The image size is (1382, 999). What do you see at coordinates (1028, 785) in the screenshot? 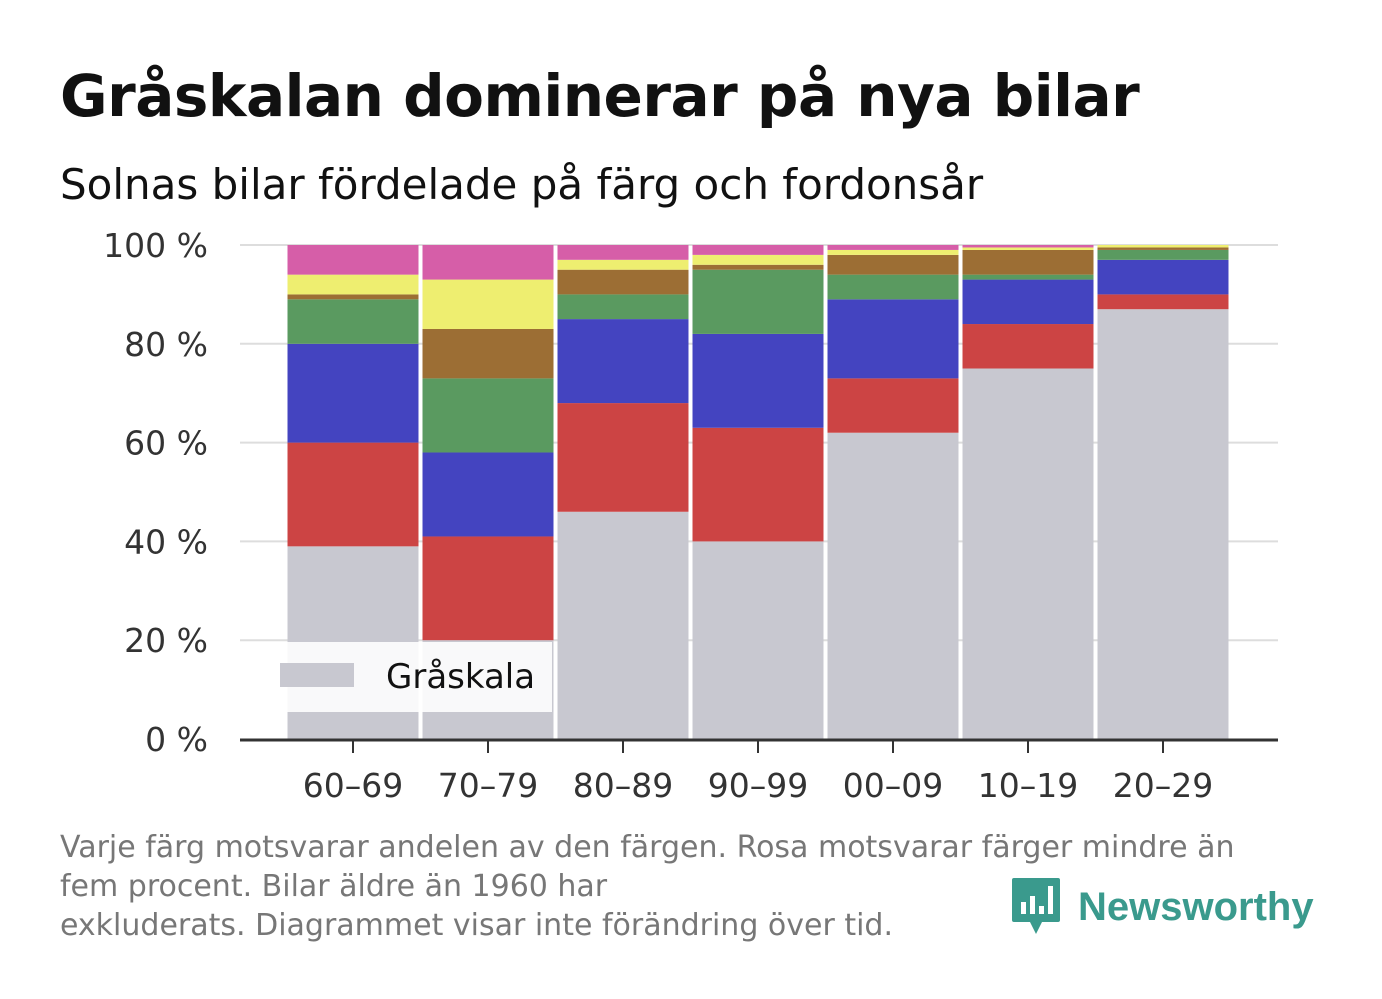
I see `x-tick-label: 10–19` at bounding box center [1028, 785].